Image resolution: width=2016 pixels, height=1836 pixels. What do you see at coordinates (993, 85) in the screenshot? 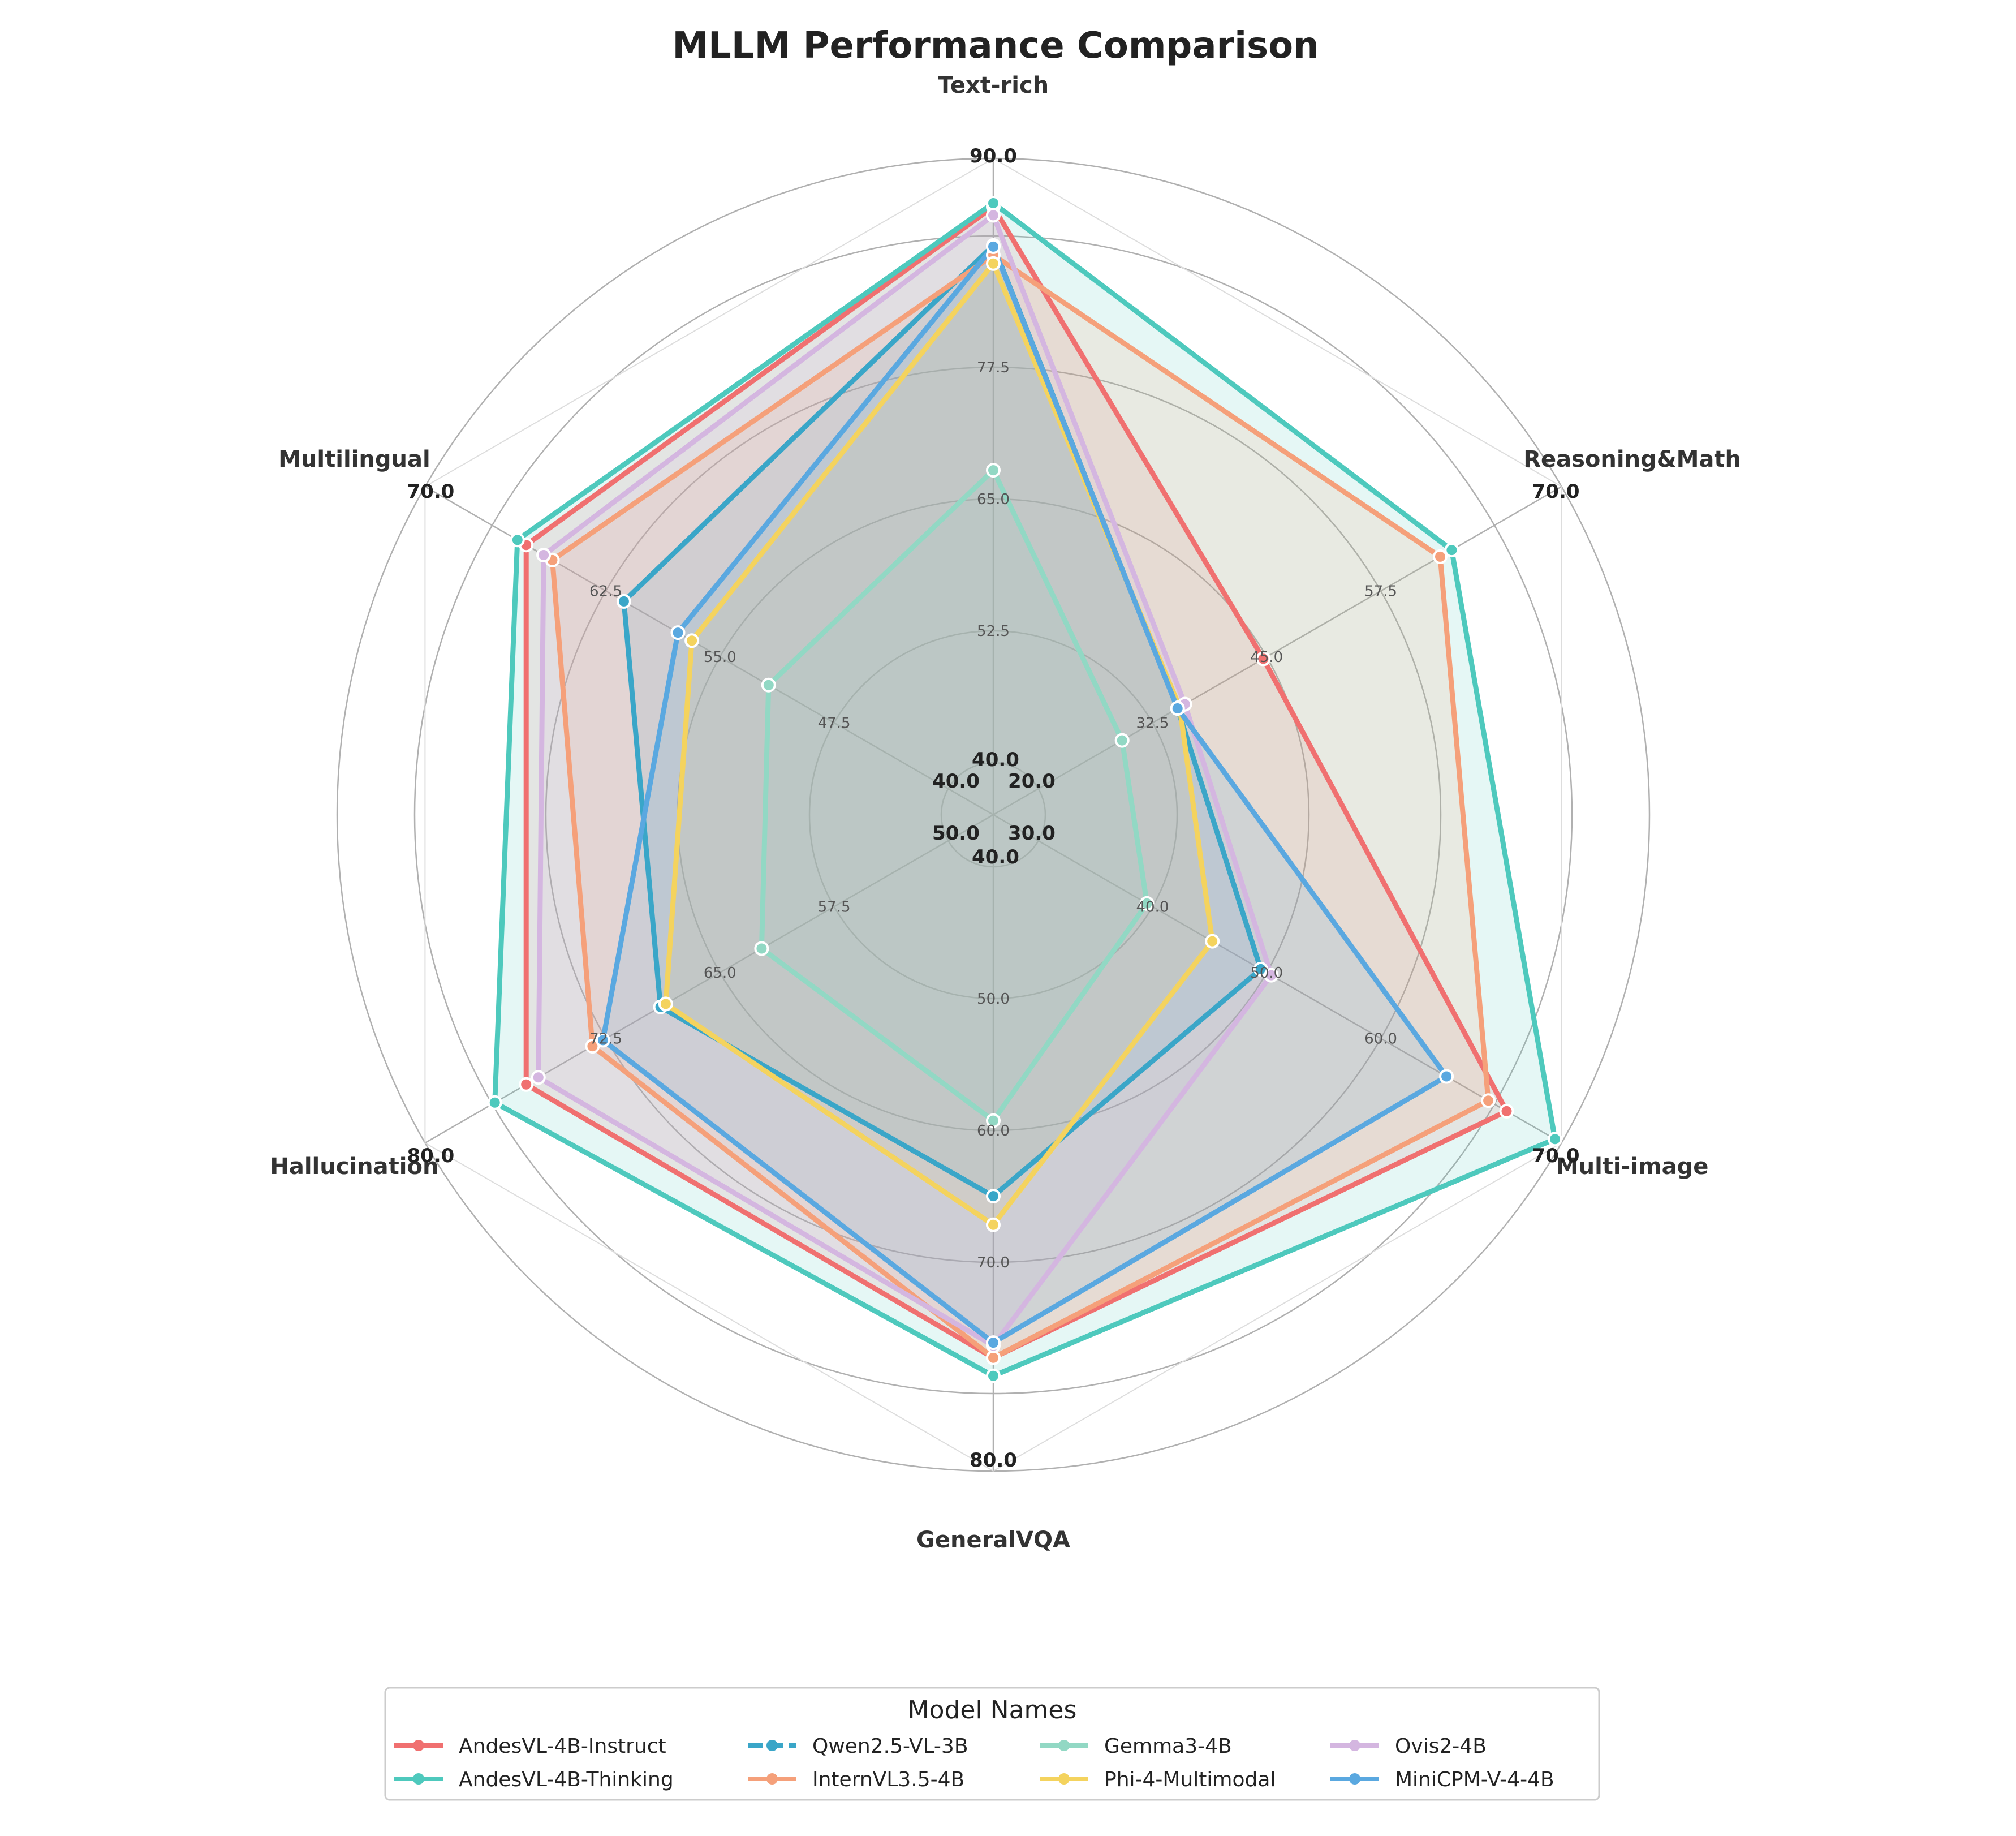
I see `axis-name-label: Text-rich` at bounding box center [993, 85].